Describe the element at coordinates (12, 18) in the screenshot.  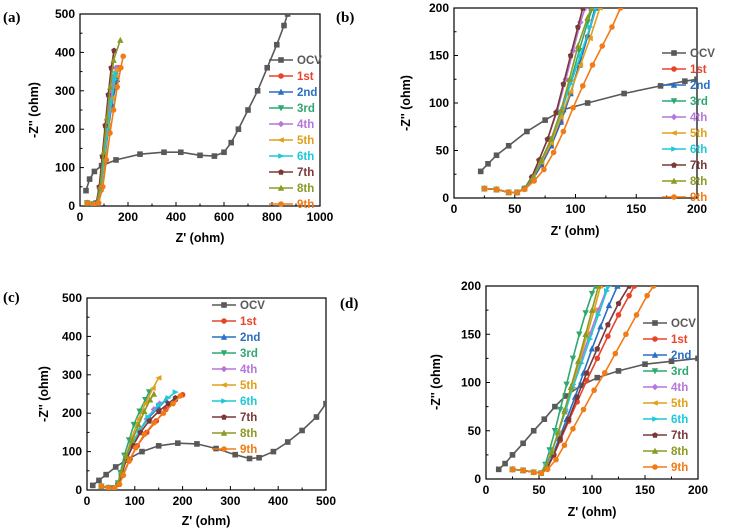
I see `panel-label: (a)` at that location.